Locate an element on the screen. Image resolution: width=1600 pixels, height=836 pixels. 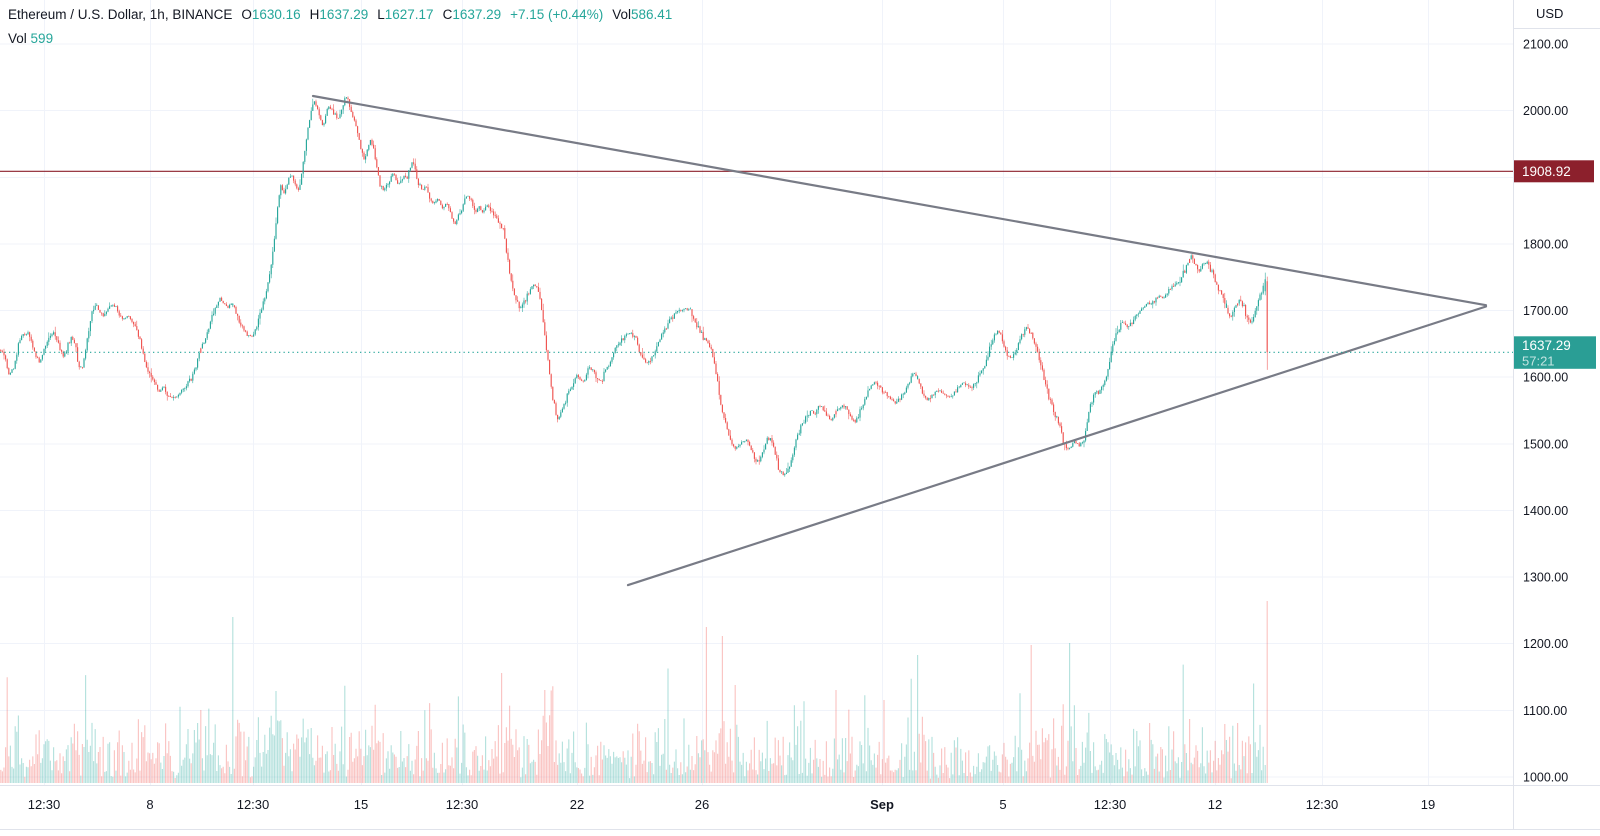
price-tick-label: 1100.00 is located at coordinates (1545, 711).